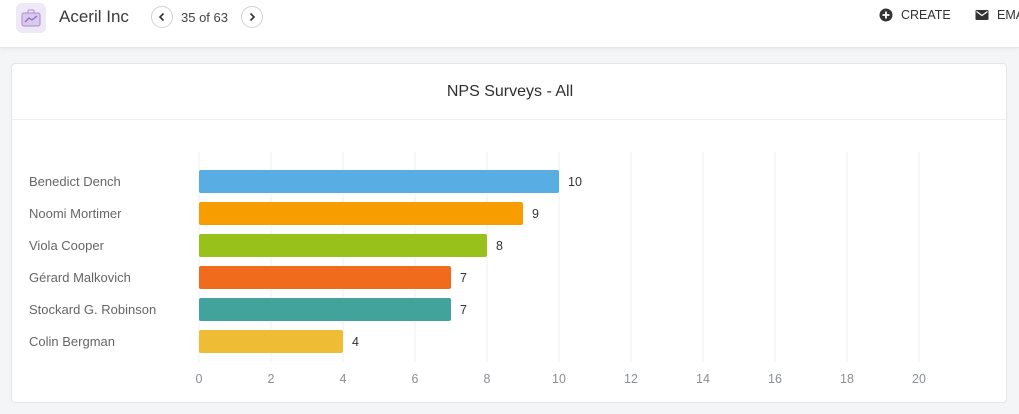  I want to click on create-button: CREATE, so click(915, 15).